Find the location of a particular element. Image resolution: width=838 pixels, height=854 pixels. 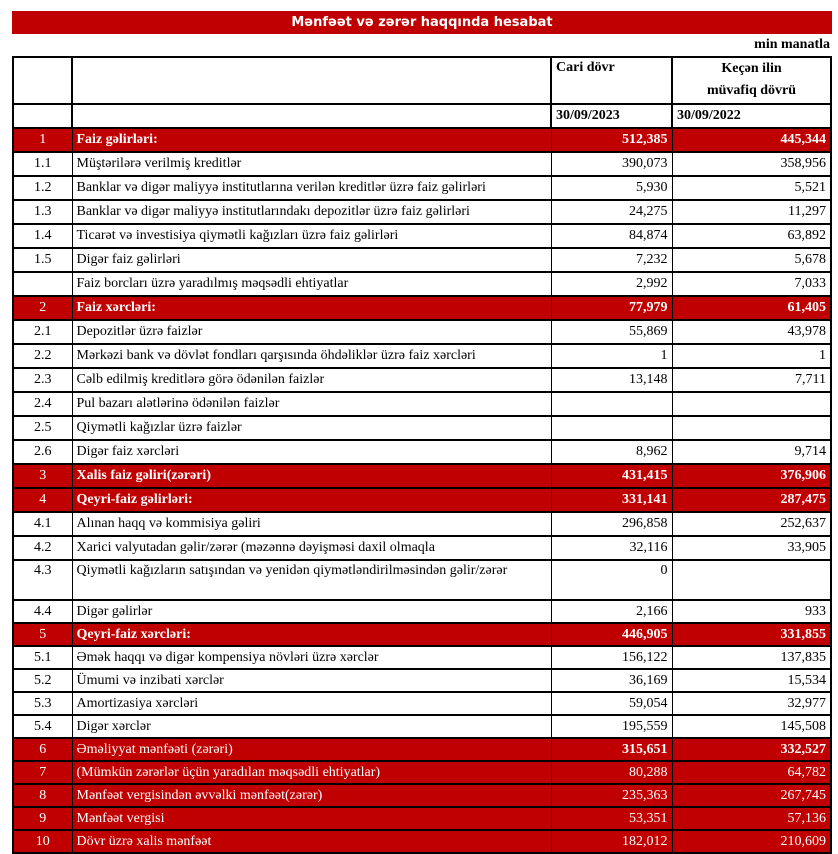

previous-value: 11,297 is located at coordinates (751, 212).